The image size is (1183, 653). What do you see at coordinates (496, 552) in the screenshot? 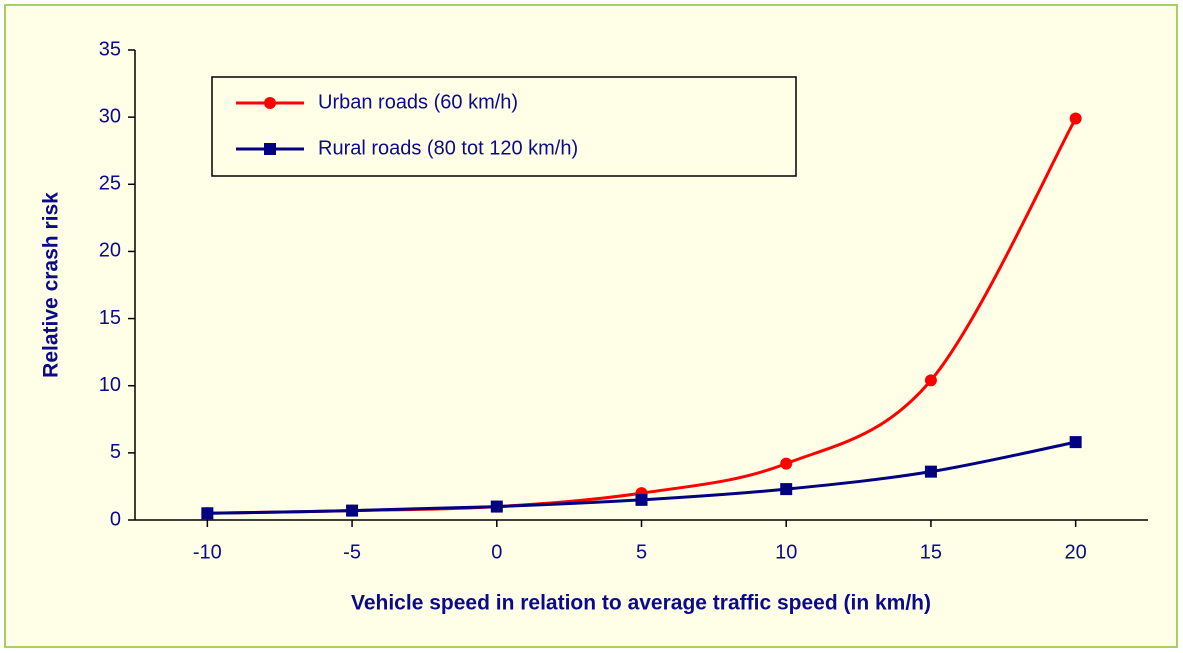
I see `x-tick-label: 0` at bounding box center [496, 552].